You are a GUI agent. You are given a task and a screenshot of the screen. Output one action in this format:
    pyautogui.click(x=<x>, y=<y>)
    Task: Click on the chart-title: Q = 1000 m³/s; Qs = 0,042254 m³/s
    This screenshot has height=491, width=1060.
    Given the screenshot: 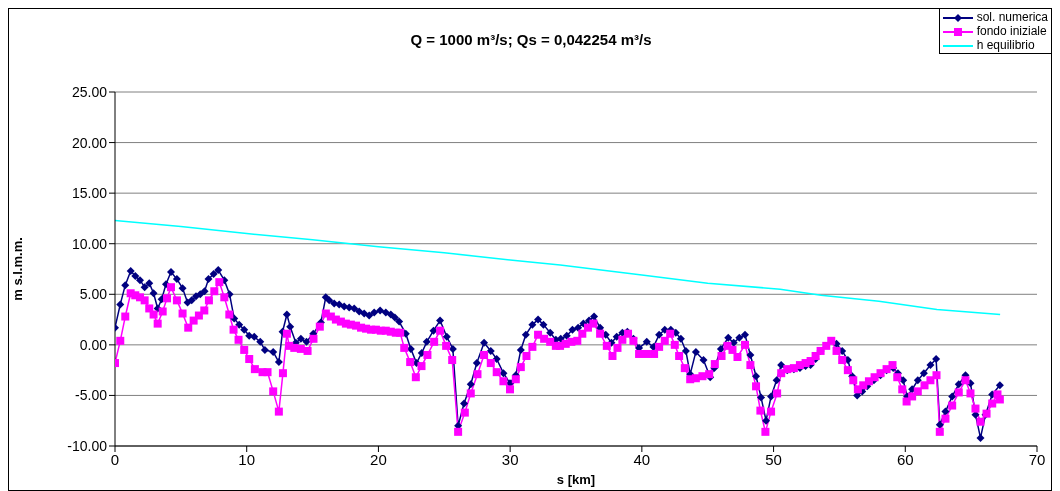 What is the action you would take?
    pyautogui.click(x=531, y=39)
    